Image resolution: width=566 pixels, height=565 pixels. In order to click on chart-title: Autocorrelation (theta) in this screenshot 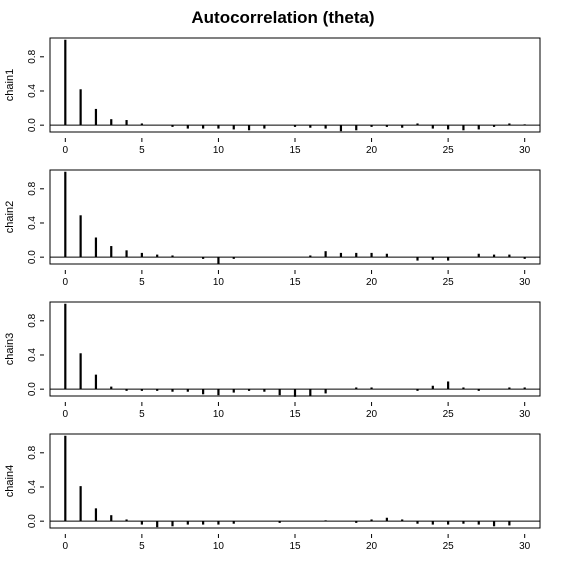, I will do `click(282, 17)`.